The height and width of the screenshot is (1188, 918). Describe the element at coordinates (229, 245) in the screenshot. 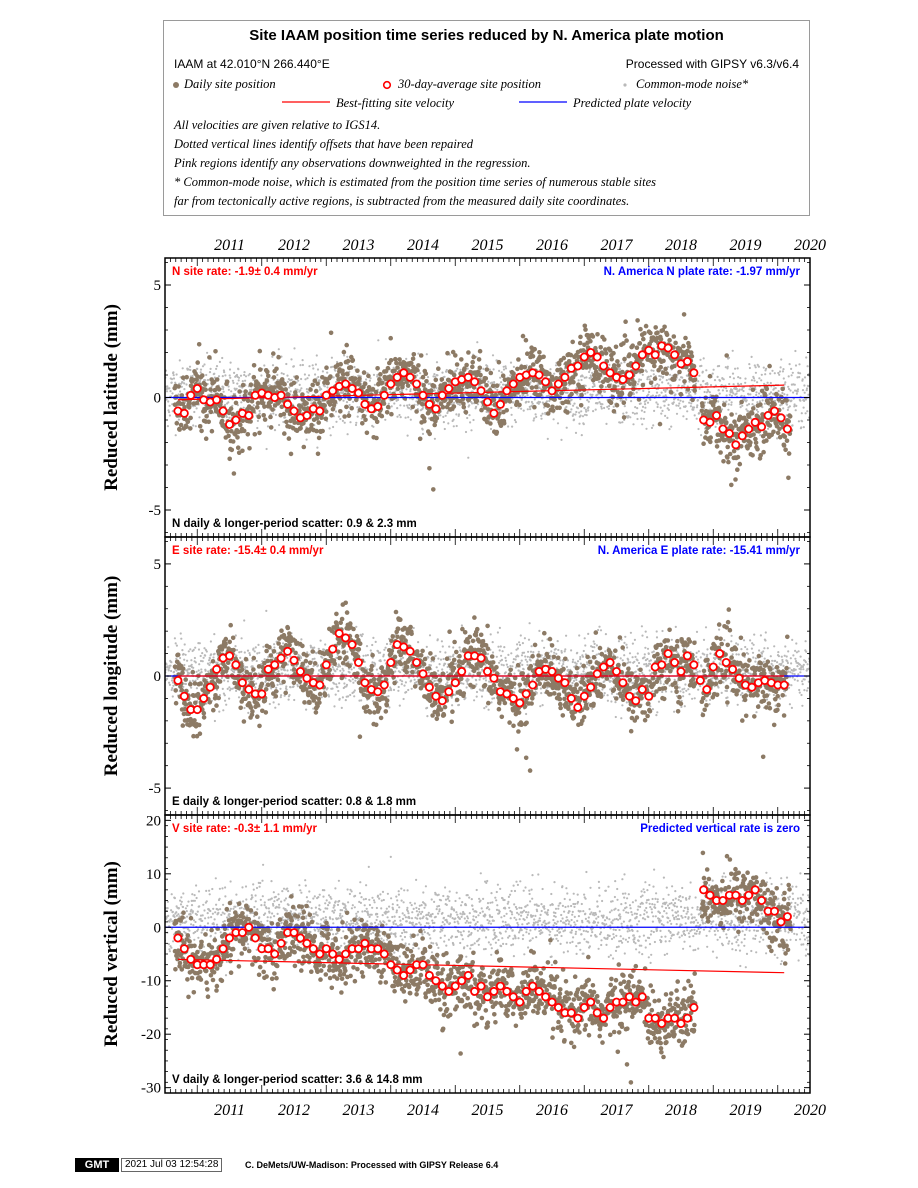

I see `year-label: 2011` at that location.